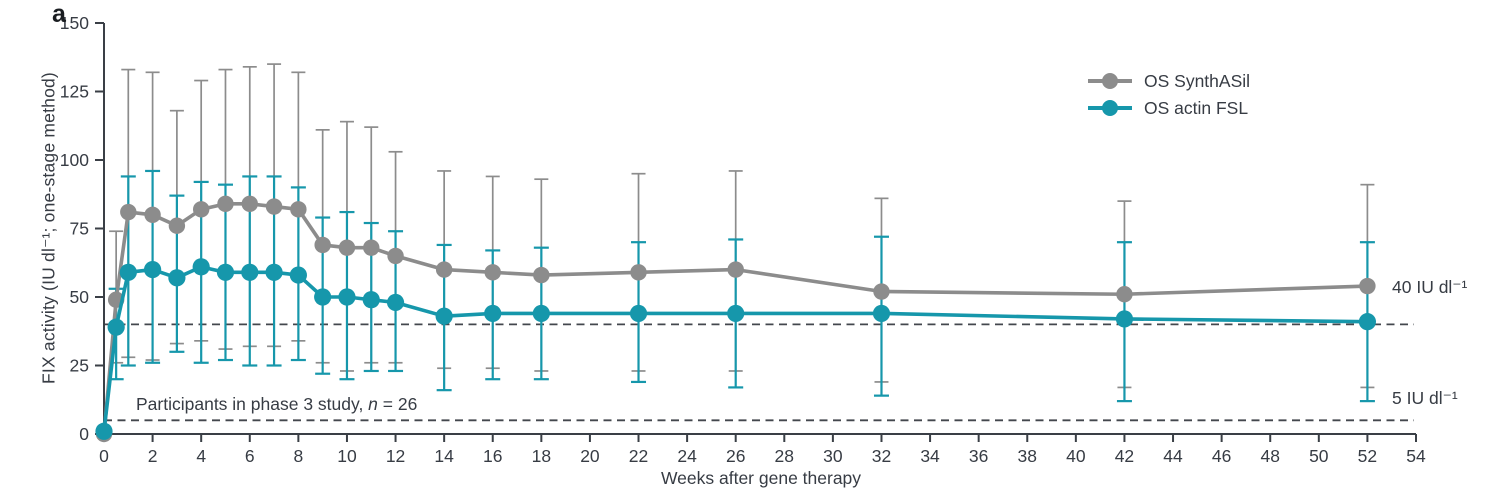 The width and height of the screenshot is (1502, 500). Describe the element at coordinates (1367, 456) in the screenshot. I see `x-tick-label: 52` at that location.